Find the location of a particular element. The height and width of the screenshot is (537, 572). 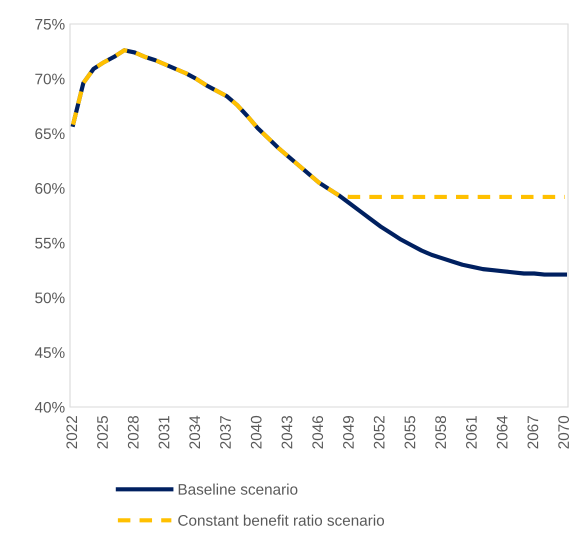

legend-label: Constant benefit ratio scenario is located at coordinates (281, 520).